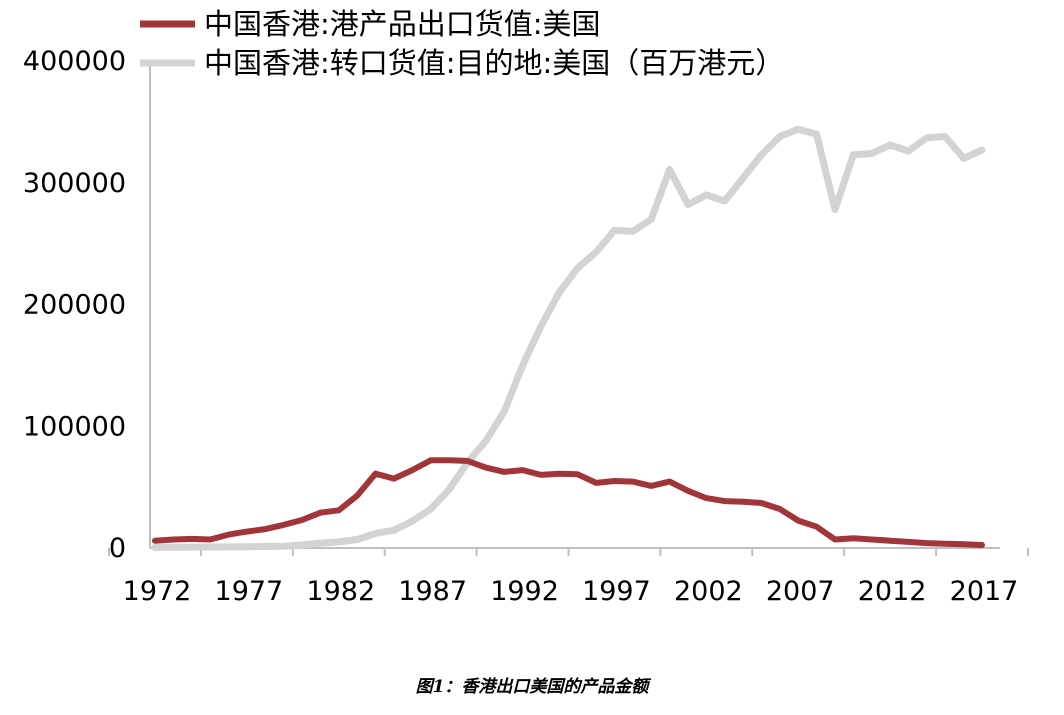 This screenshot has width=1064, height=715. What do you see at coordinates (340, 591) in the screenshot?
I see `x-tick-label: 1982` at bounding box center [340, 591].